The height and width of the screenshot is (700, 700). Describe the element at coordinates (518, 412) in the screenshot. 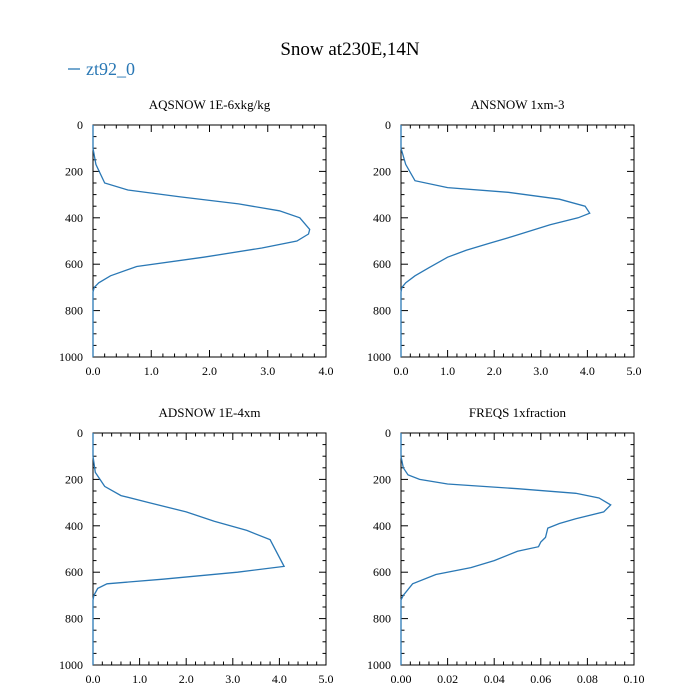

I see `panel-title: FREQS 1xfraction` at that location.